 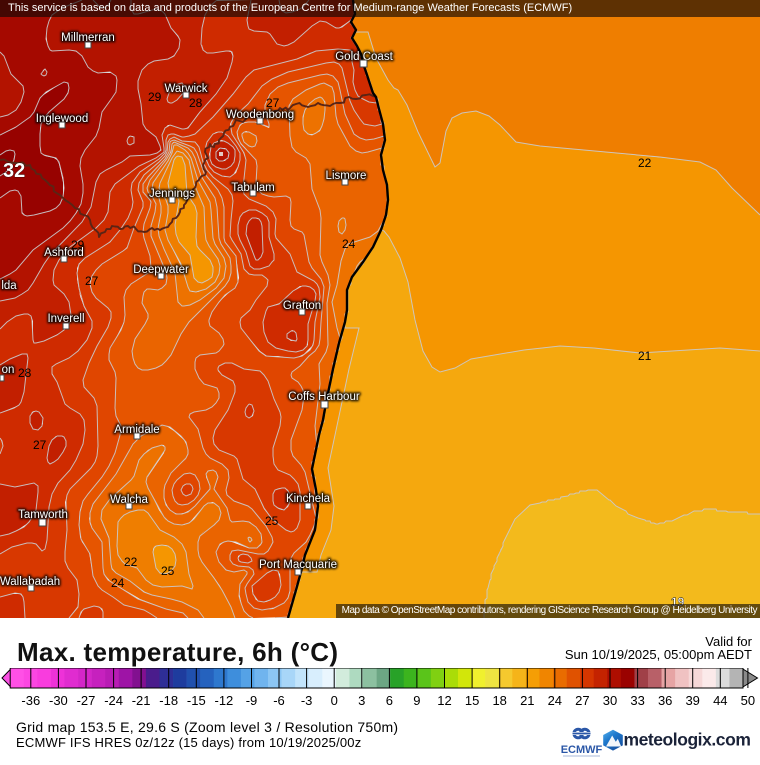 I want to click on svg-text: 9, so click(x=416, y=700).